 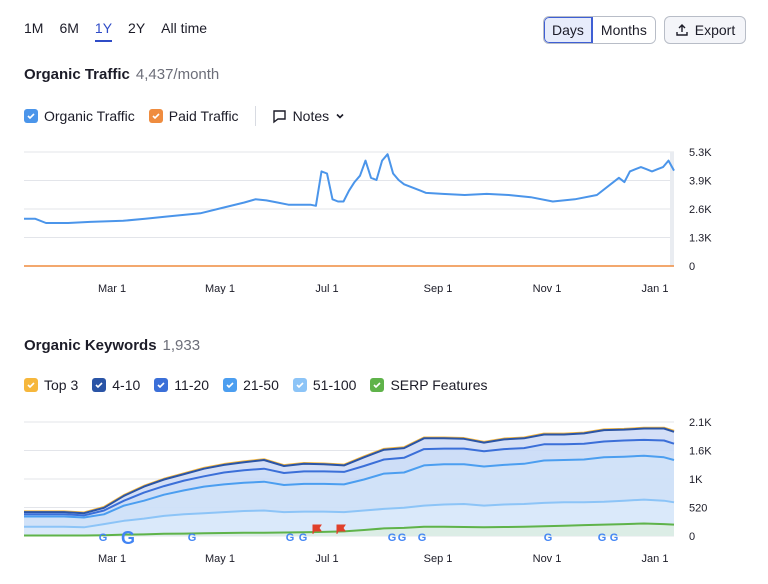 I want to click on y-tick-label: 2.6K, so click(x=700, y=210).